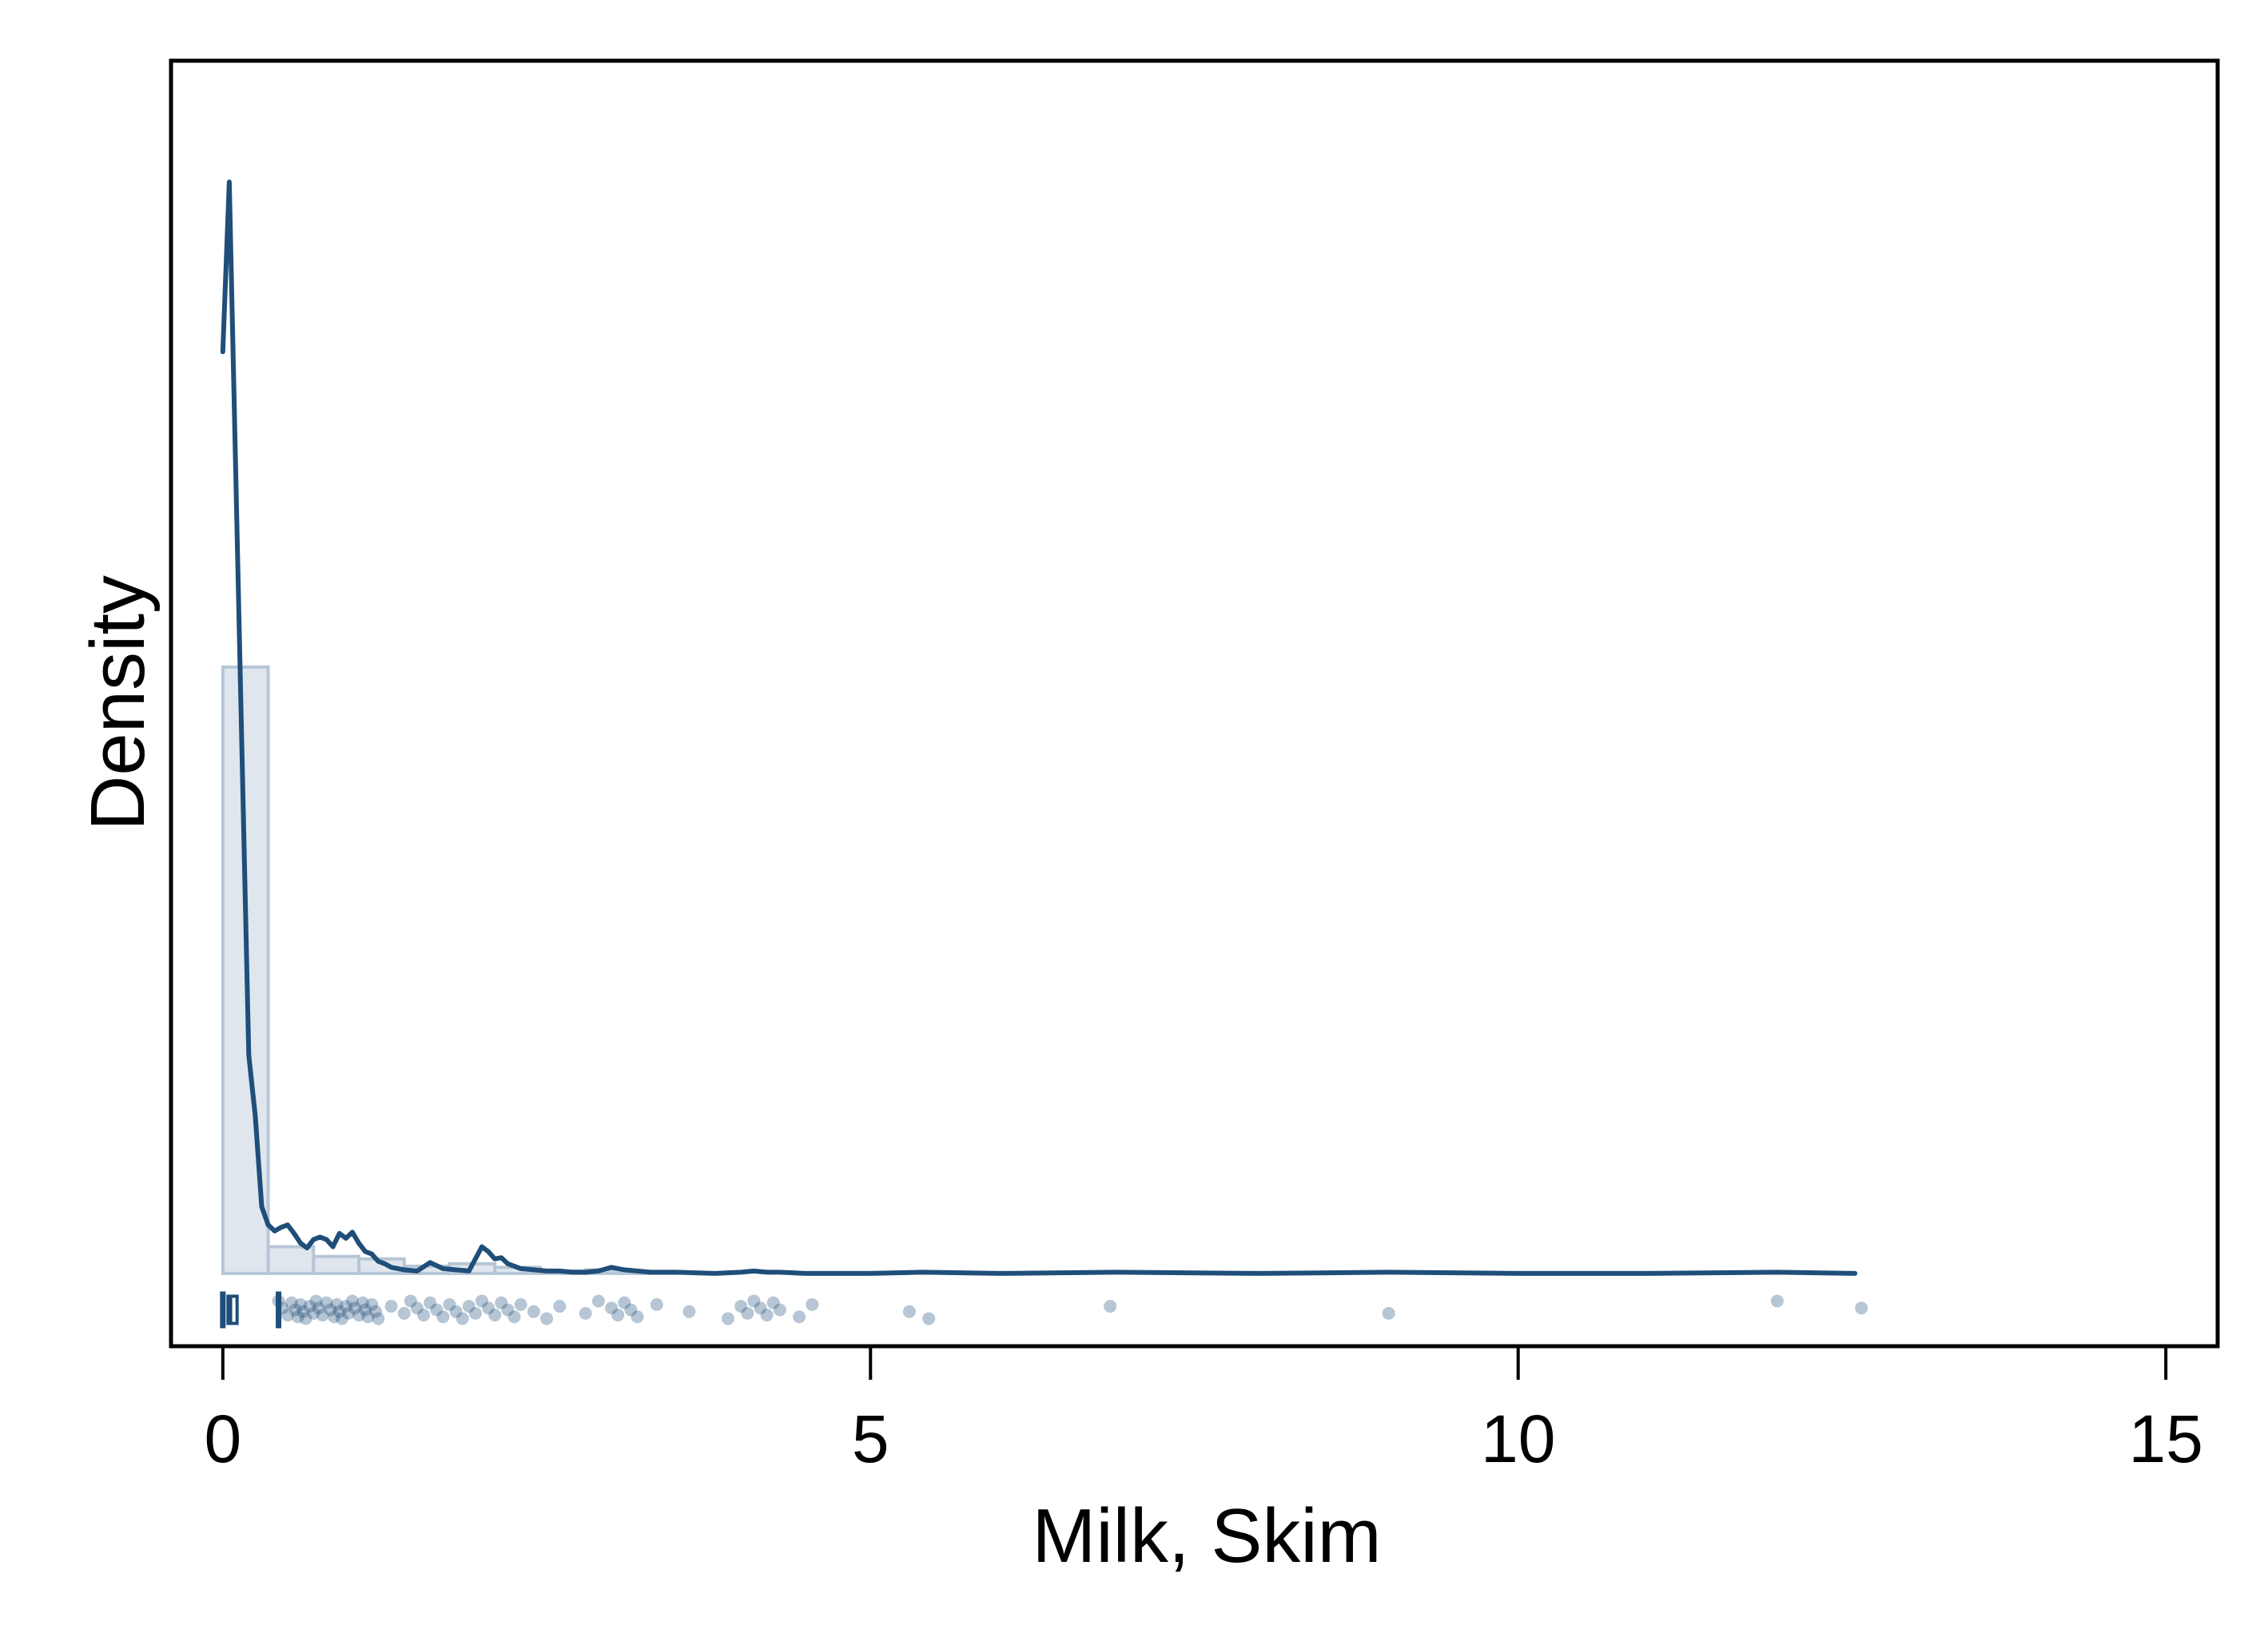  I want to click on boxplot-box, so click(232, 1309).